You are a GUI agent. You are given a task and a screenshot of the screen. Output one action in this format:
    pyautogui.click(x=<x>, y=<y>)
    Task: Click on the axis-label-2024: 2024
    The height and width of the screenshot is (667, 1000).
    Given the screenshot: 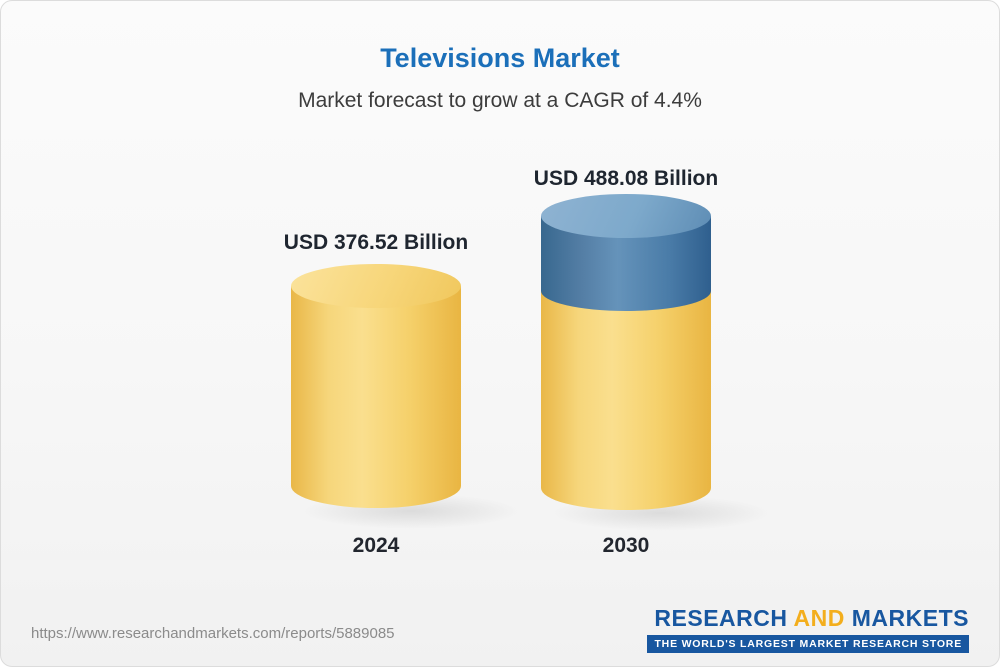 What is the action you would take?
    pyautogui.click(x=376, y=545)
    